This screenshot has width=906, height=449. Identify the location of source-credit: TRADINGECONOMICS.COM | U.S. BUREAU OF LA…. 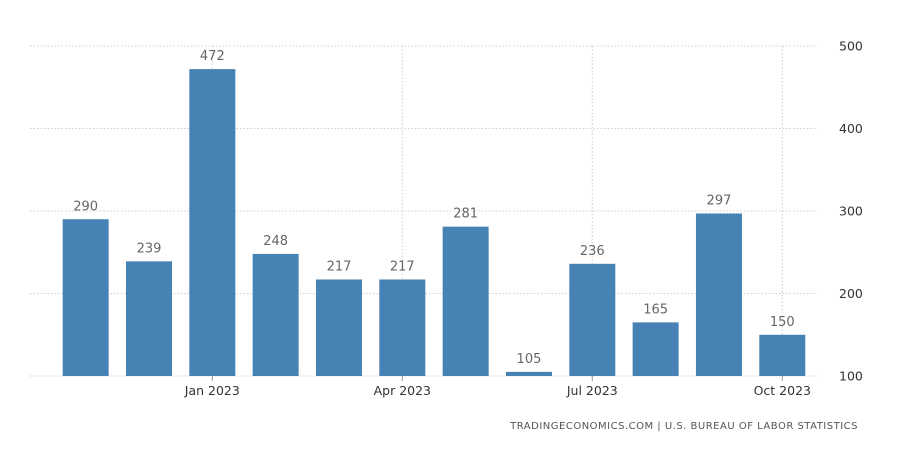
(684, 426).